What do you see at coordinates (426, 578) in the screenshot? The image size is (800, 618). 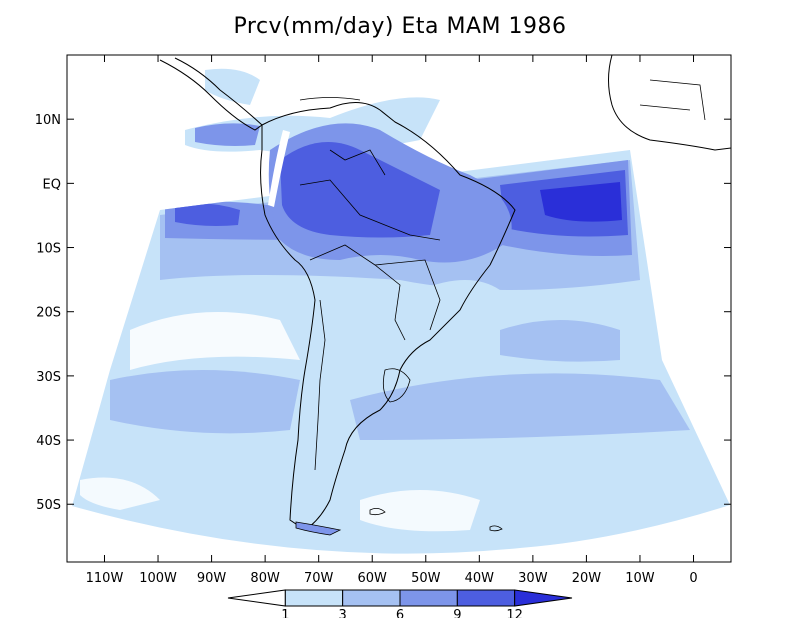 I see `x-tick-label: 50W` at bounding box center [426, 578].